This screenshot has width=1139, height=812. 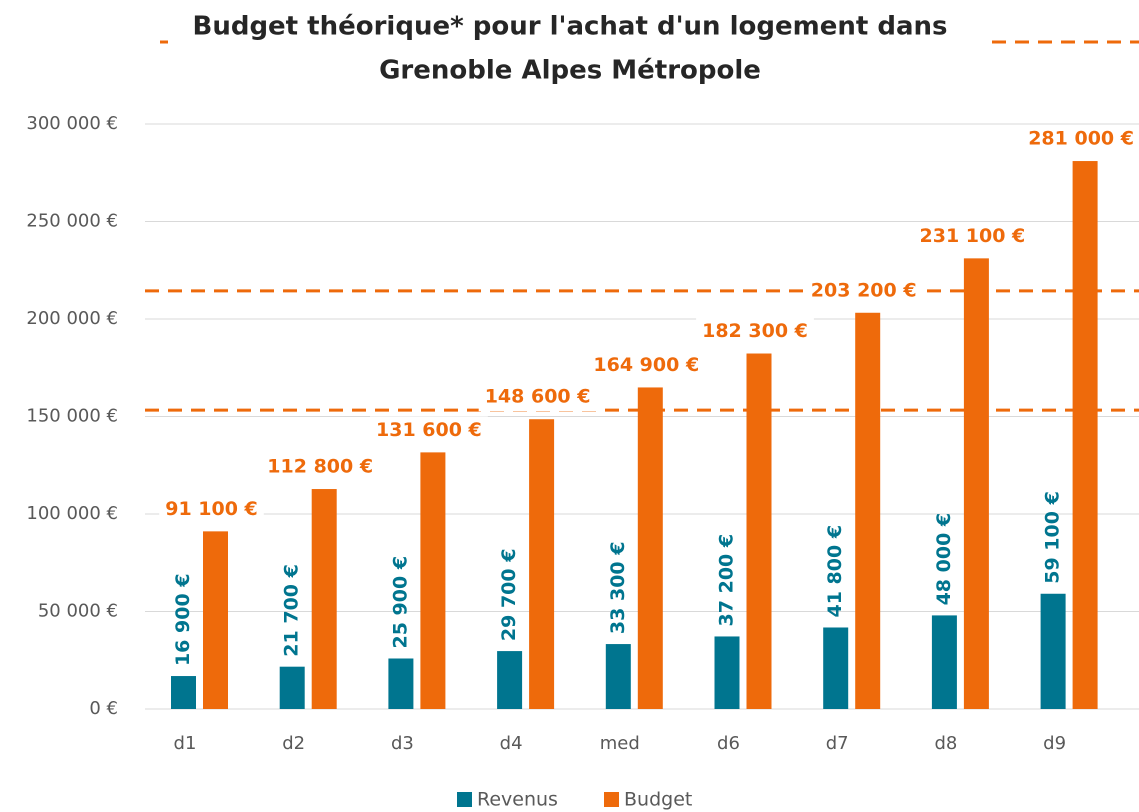 What do you see at coordinates (103, 708) in the screenshot?
I see `y-tick-label: 0 €` at bounding box center [103, 708].